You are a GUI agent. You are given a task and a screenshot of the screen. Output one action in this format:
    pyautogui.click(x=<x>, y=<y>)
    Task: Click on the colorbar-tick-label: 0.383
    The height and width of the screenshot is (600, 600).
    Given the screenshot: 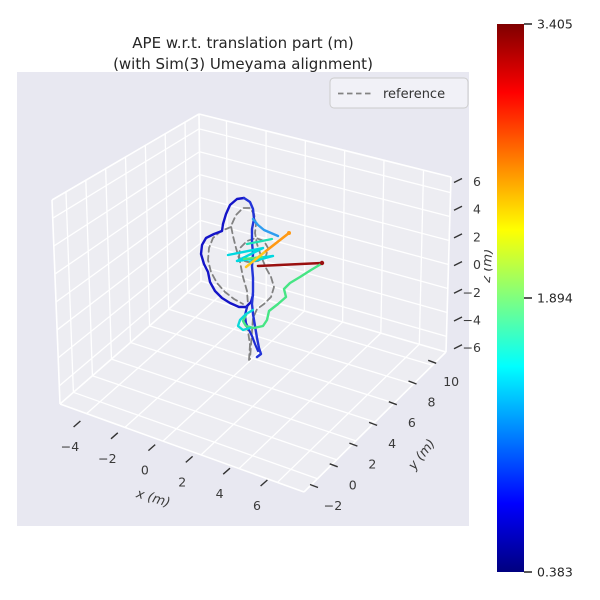 What is the action you would take?
    pyautogui.click(x=555, y=572)
    